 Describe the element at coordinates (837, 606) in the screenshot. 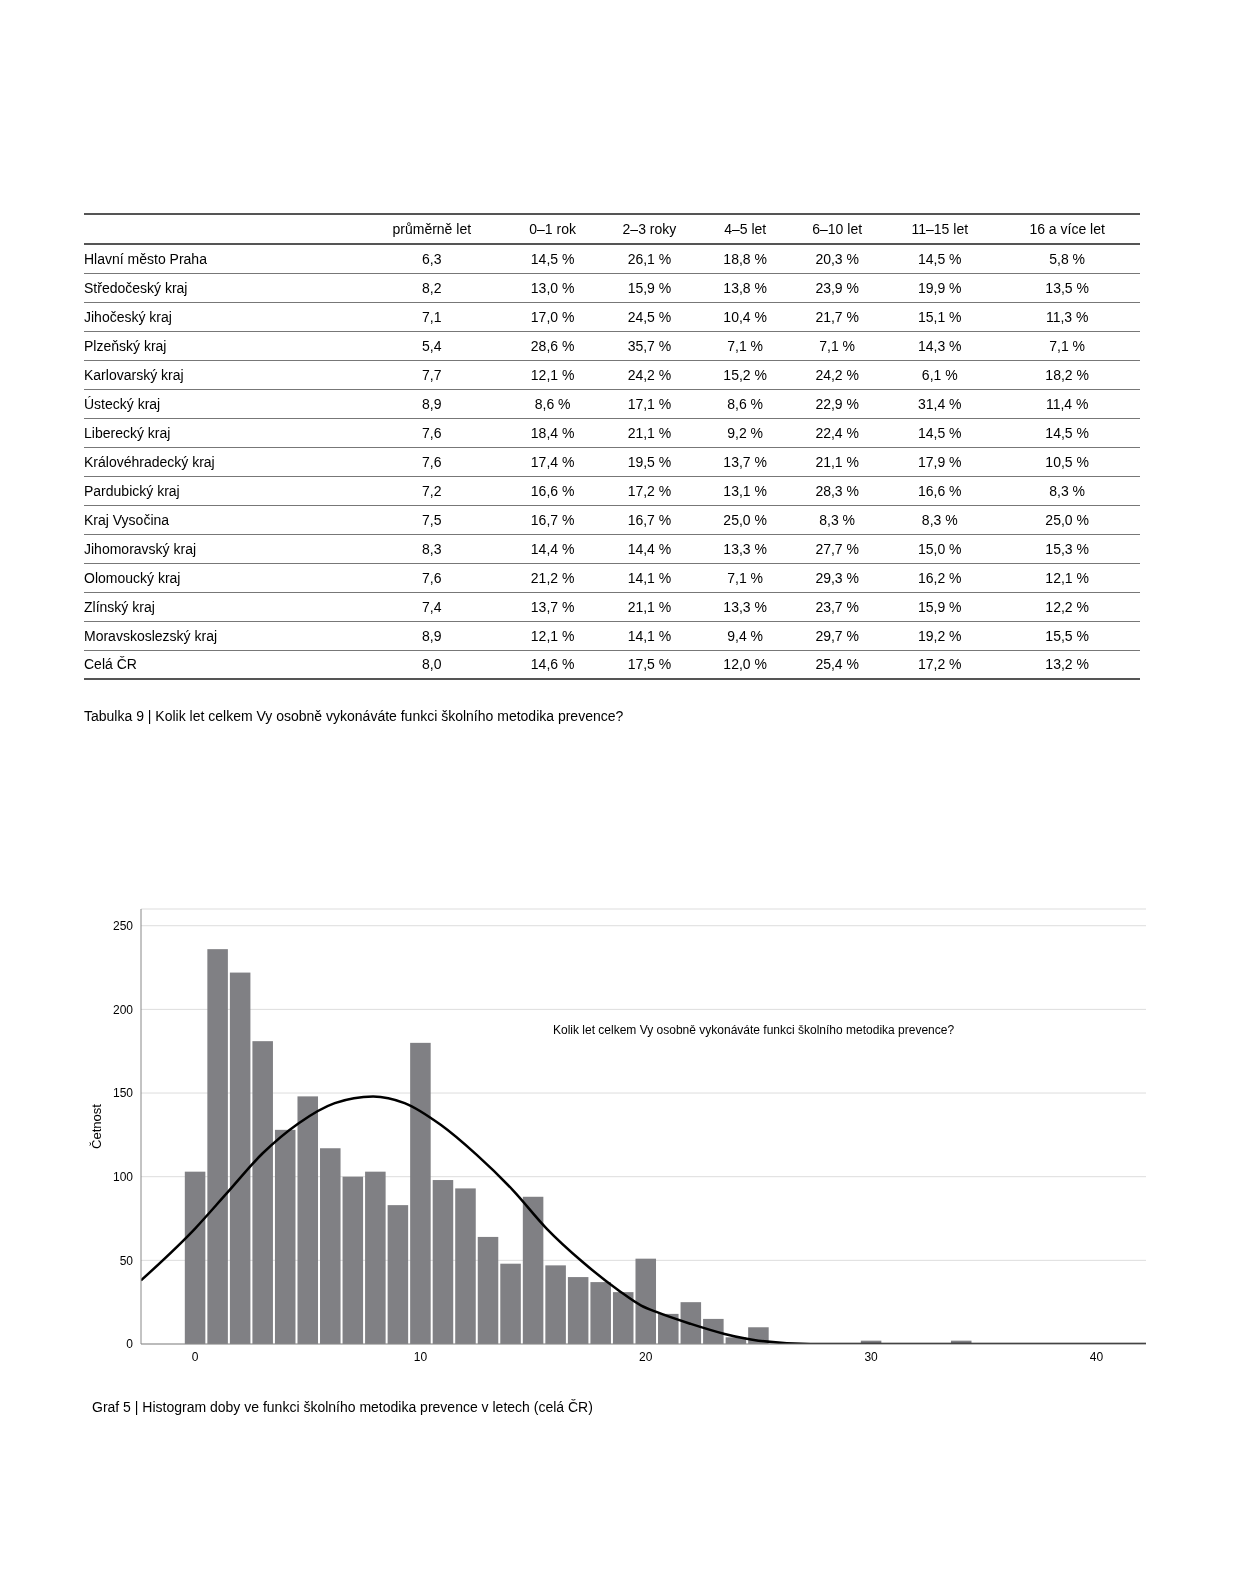

I see `text: 23,7 %` at that location.